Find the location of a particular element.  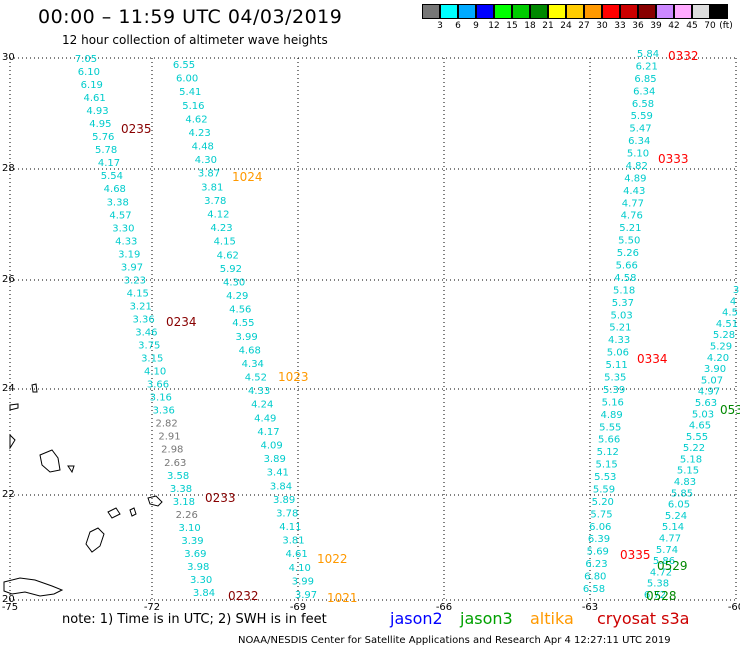

wave-height-value: 5.47 is located at coordinates (640, 129).